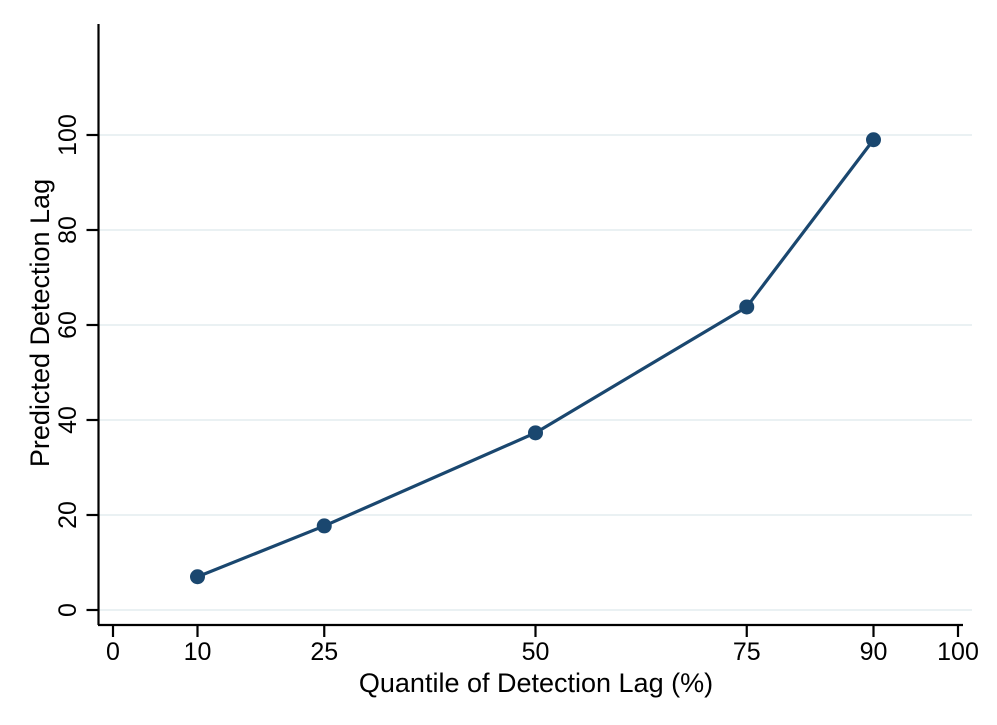 Image resolution: width=997 pixels, height=725 pixels. What do you see at coordinates (68, 515) in the screenshot?
I see `y-tick-label: 20` at bounding box center [68, 515].